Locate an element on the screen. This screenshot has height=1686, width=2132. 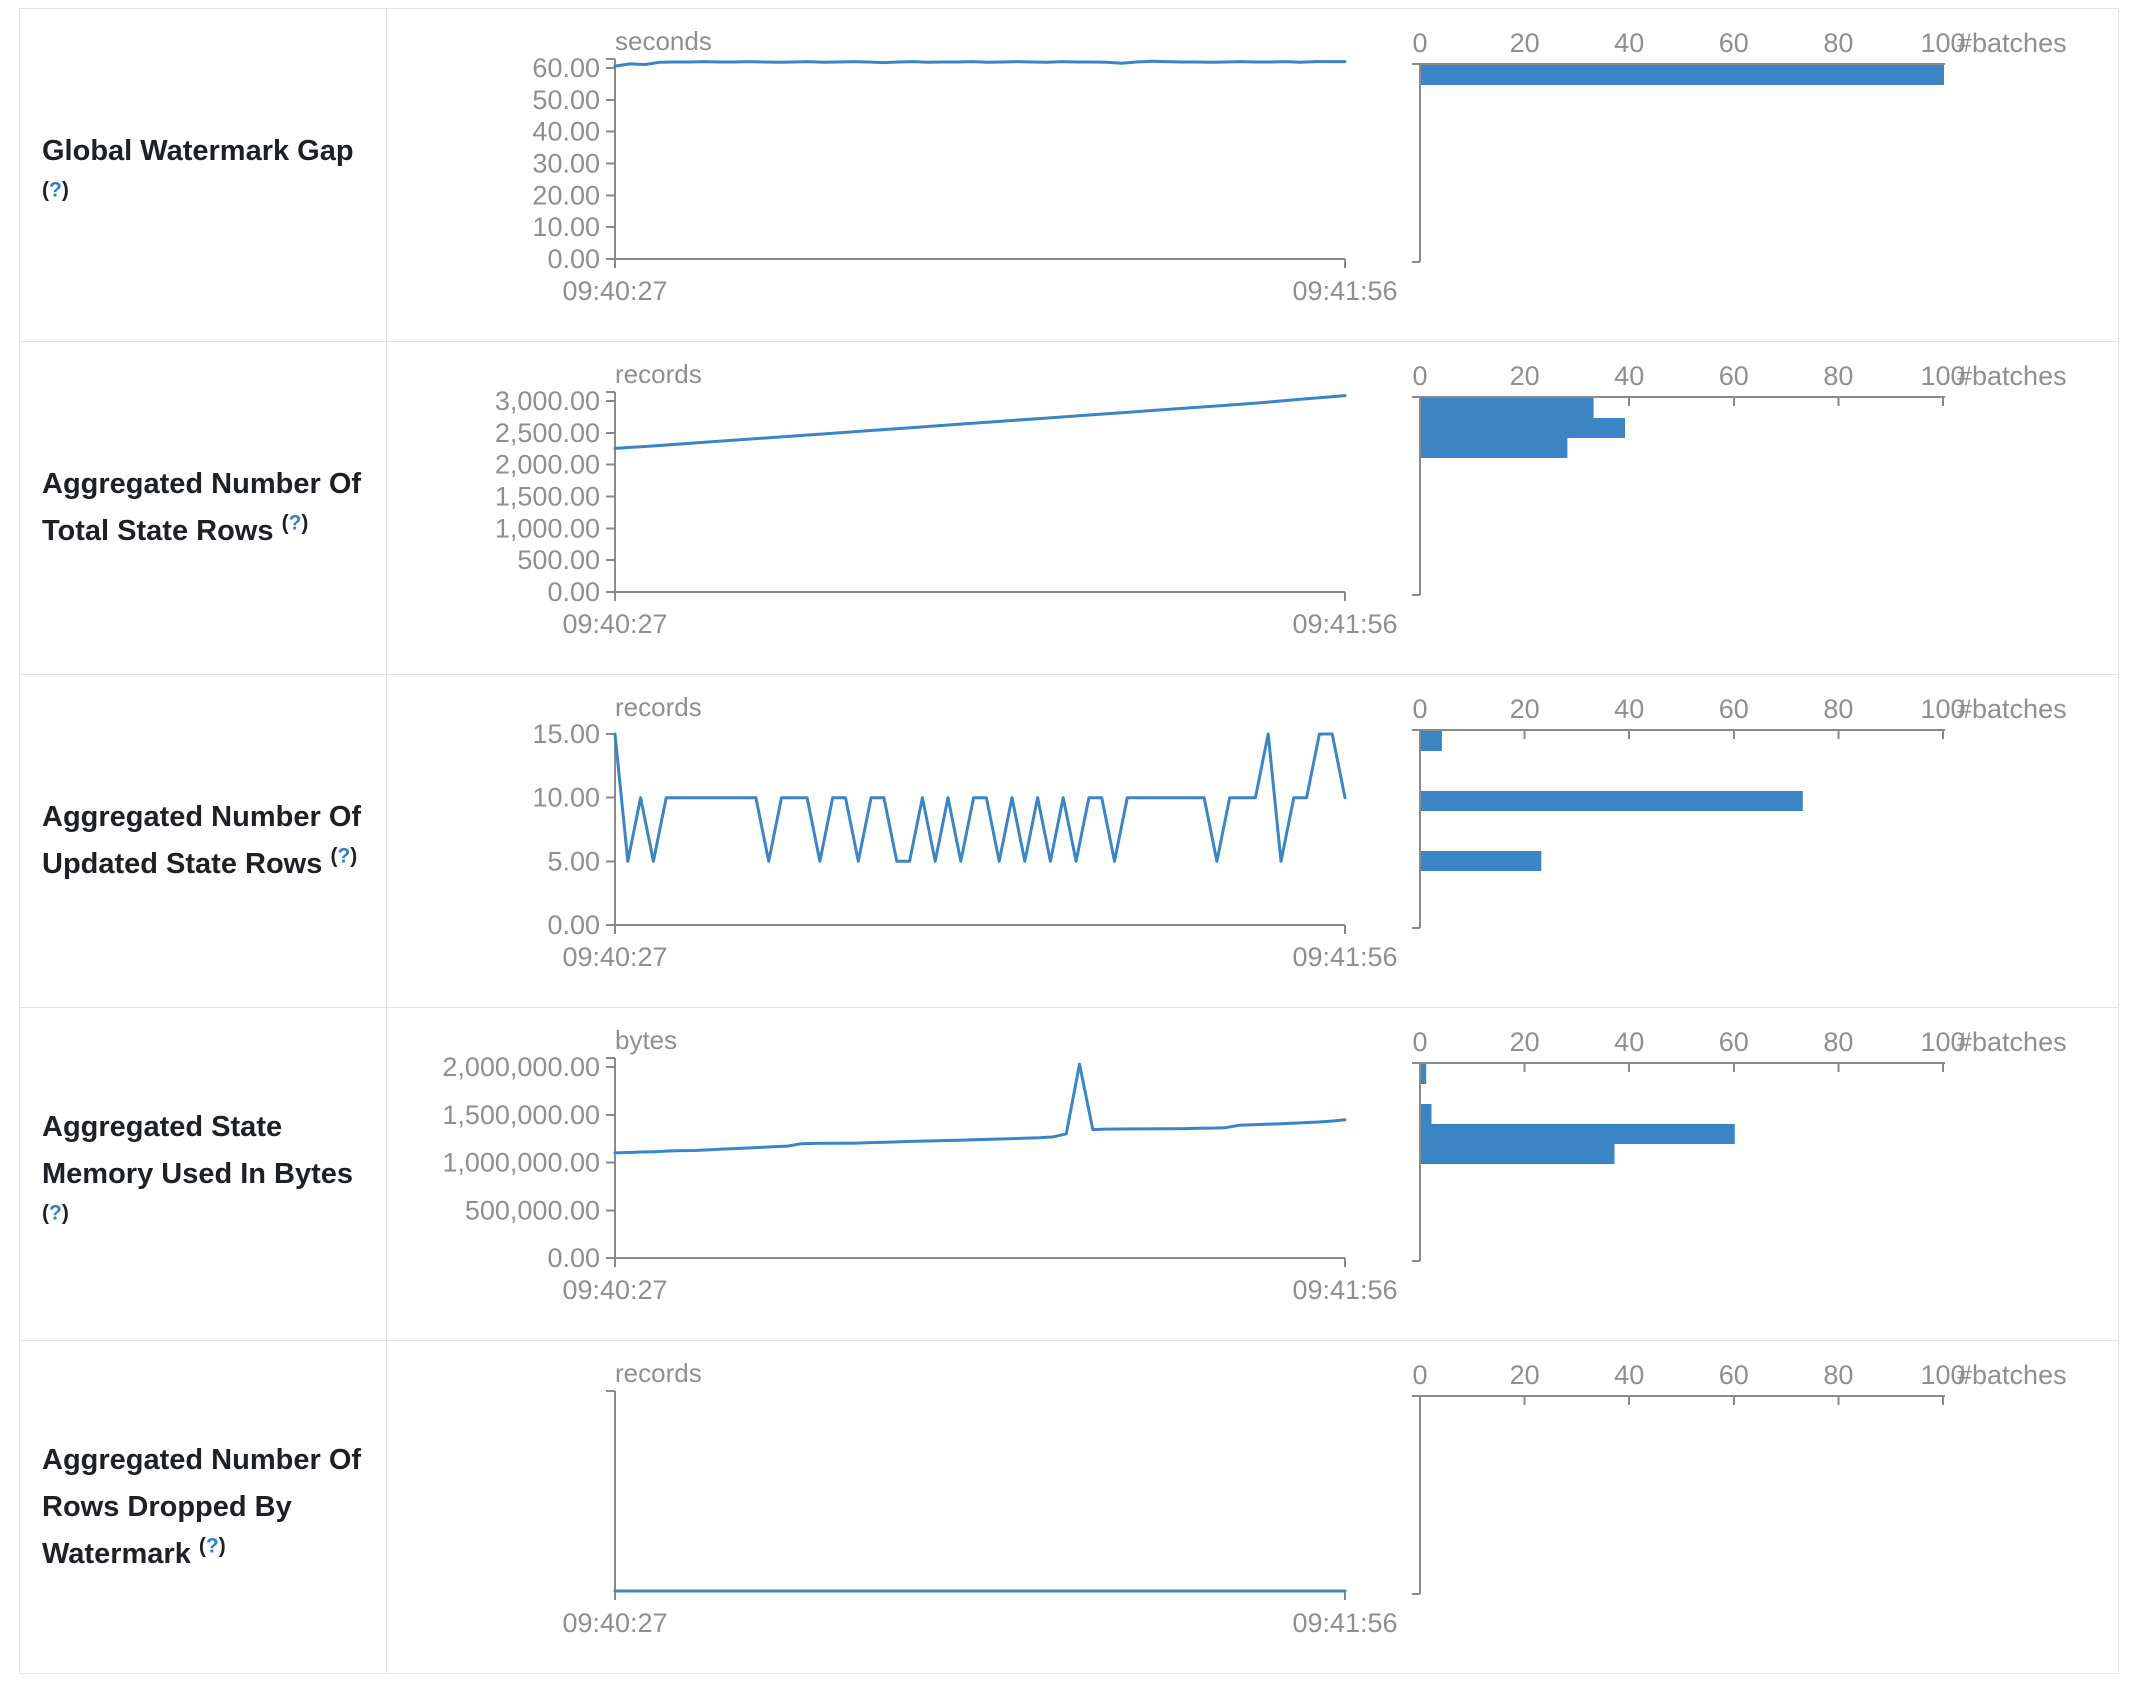
metric-name-text: Aggregated Number Of Updated State Rows is located at coordinates (202, 840).